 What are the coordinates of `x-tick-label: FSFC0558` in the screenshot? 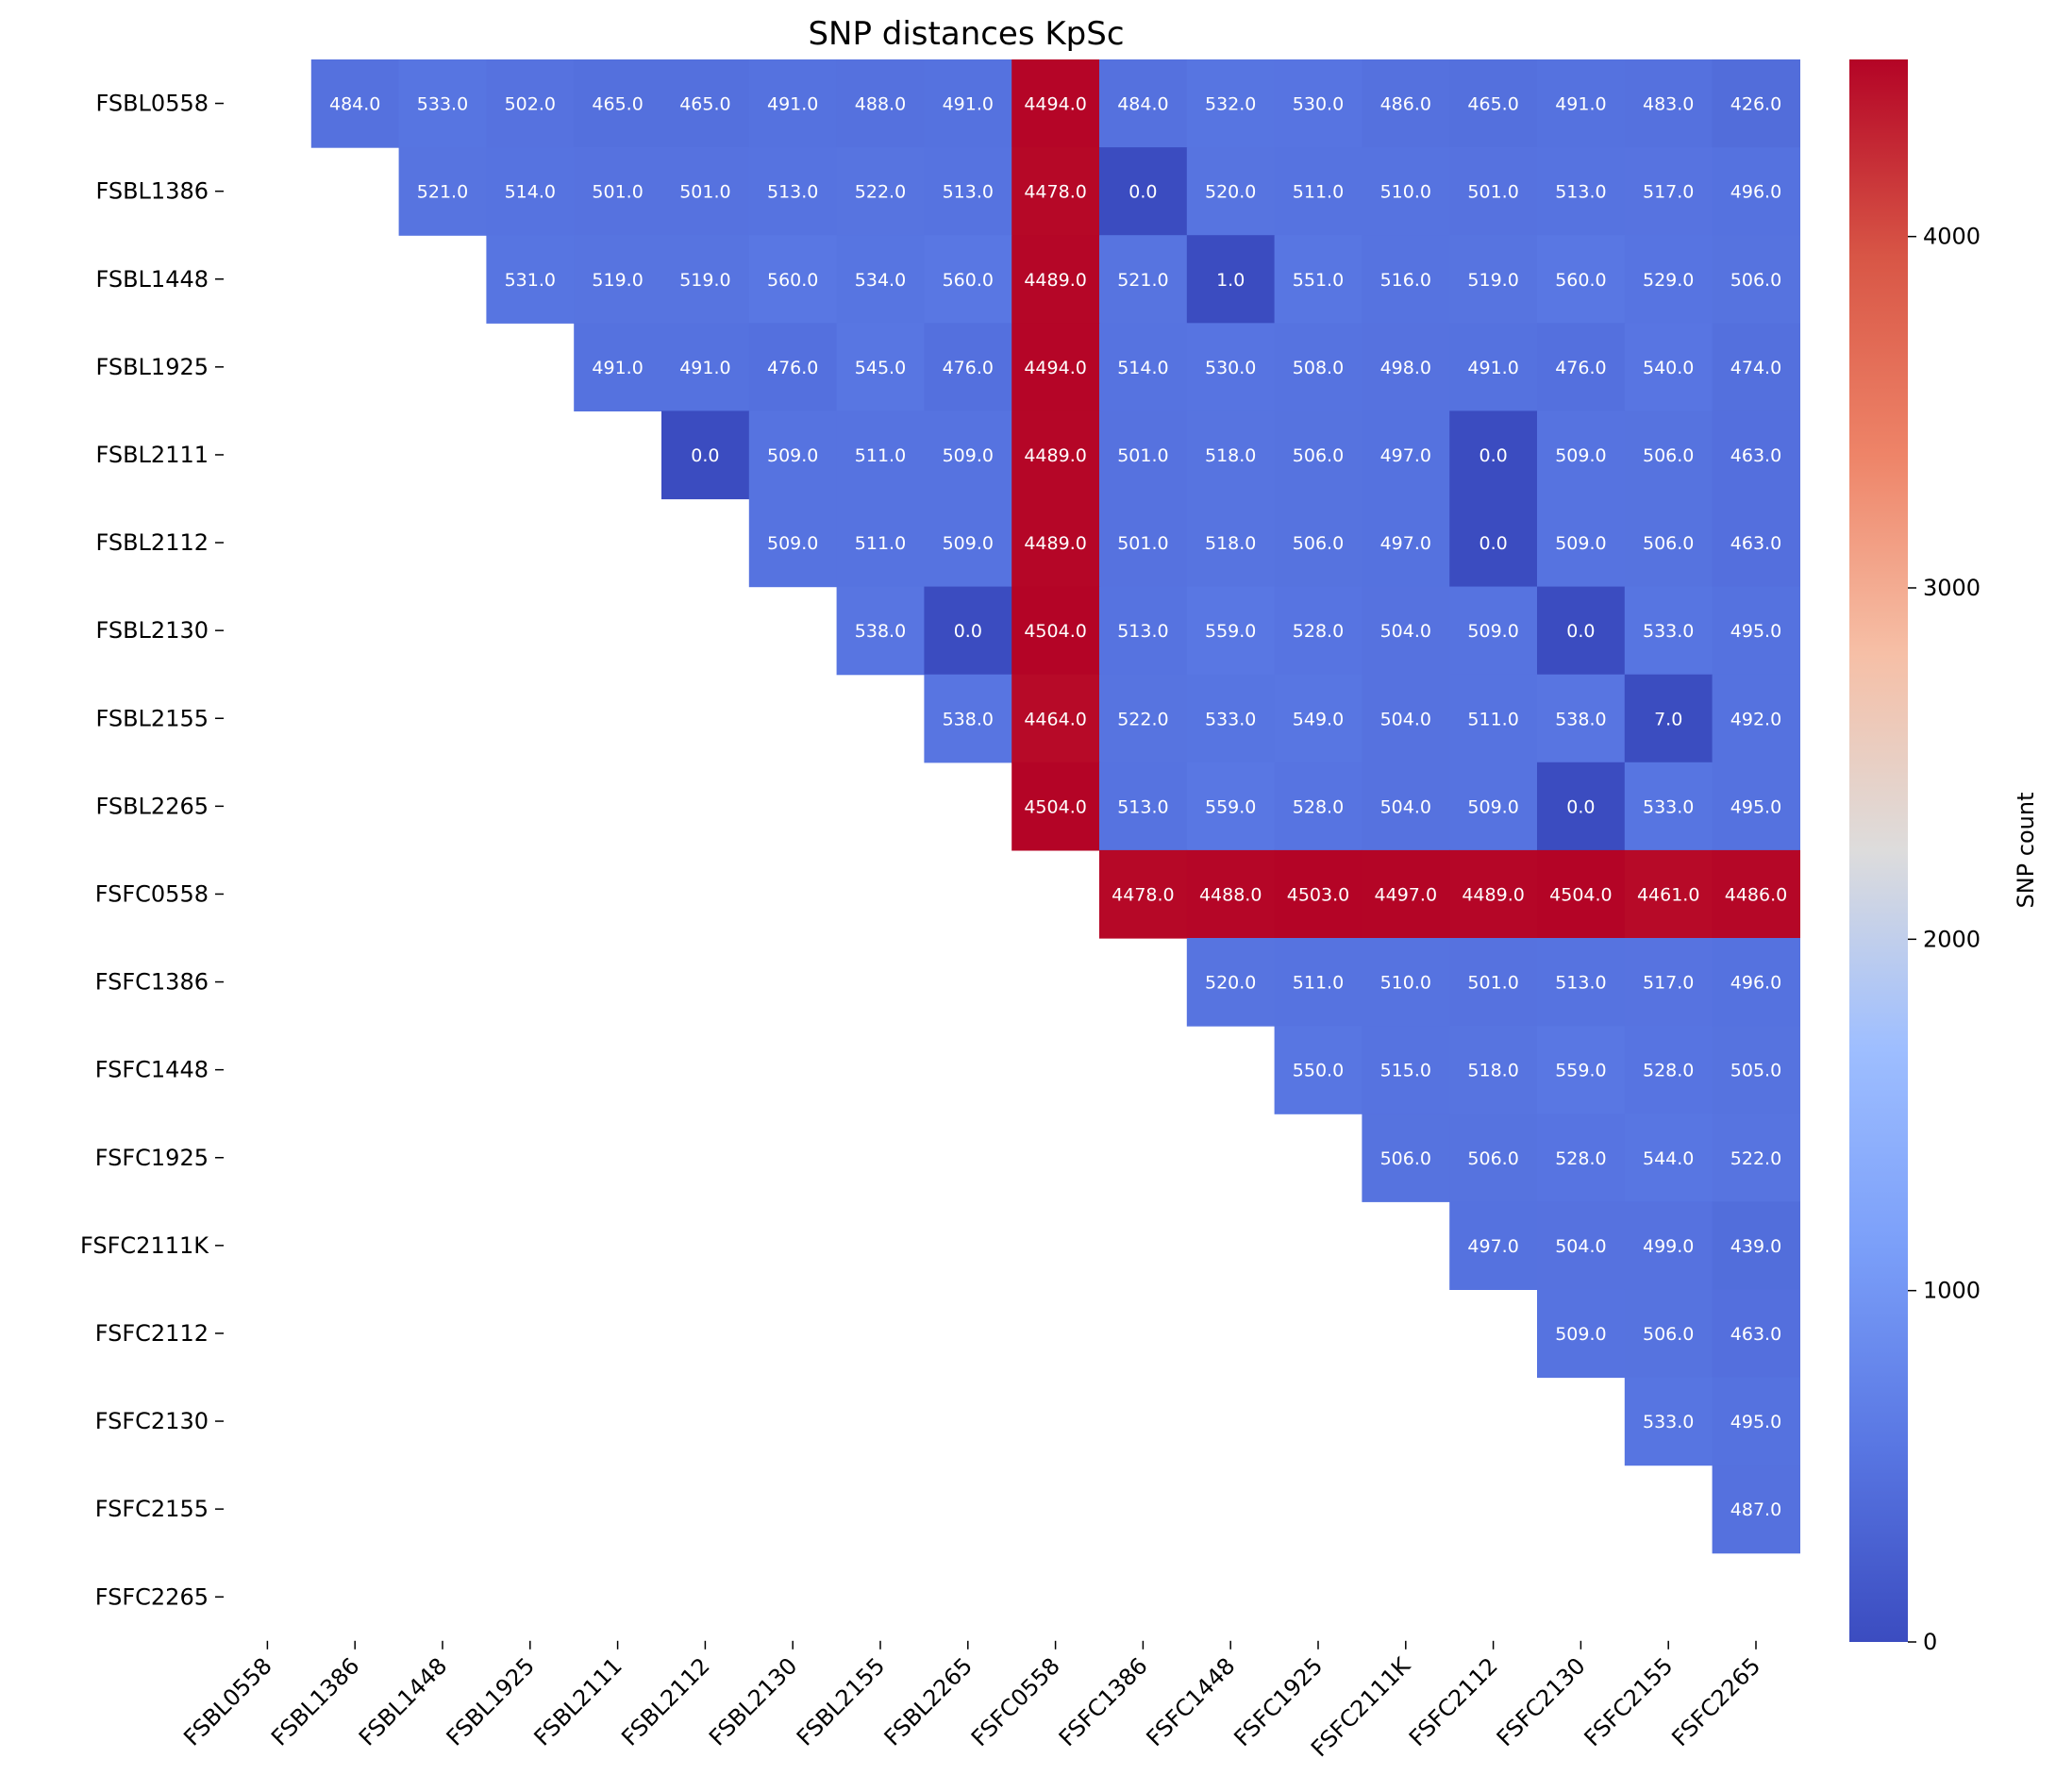 It's located at (1015, 1701).